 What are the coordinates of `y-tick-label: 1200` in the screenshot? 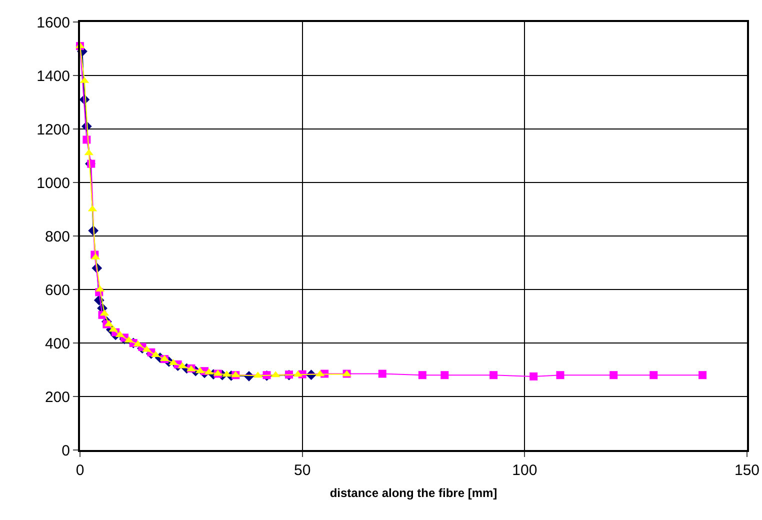 It's located at (53, 129).